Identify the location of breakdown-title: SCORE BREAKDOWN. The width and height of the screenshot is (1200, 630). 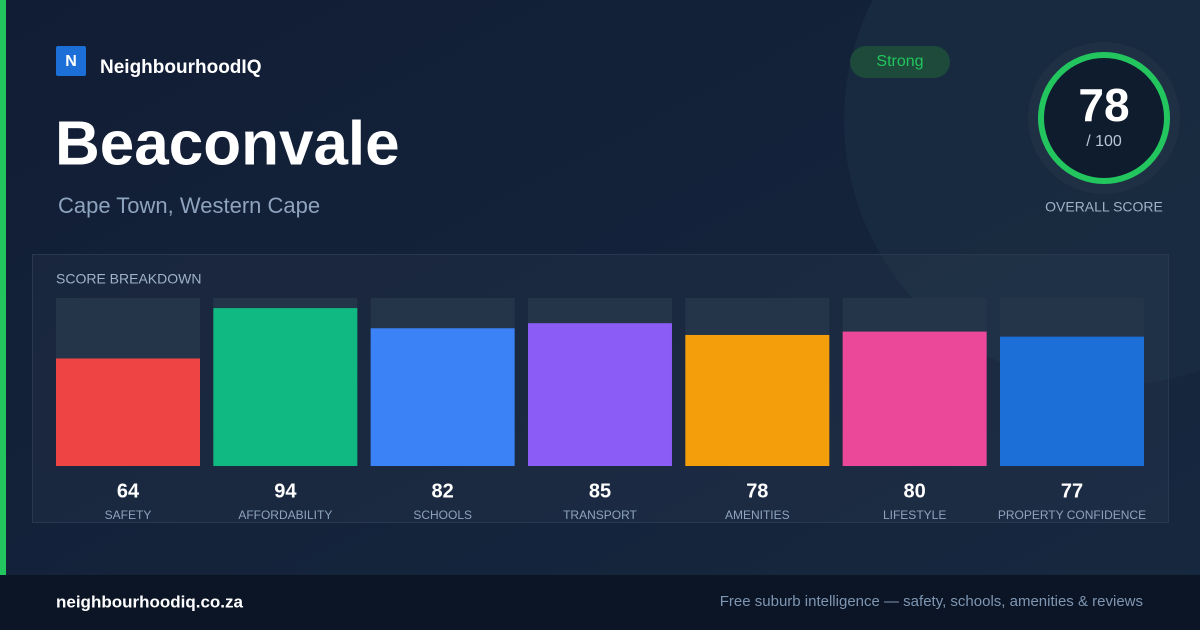
(128, 279).